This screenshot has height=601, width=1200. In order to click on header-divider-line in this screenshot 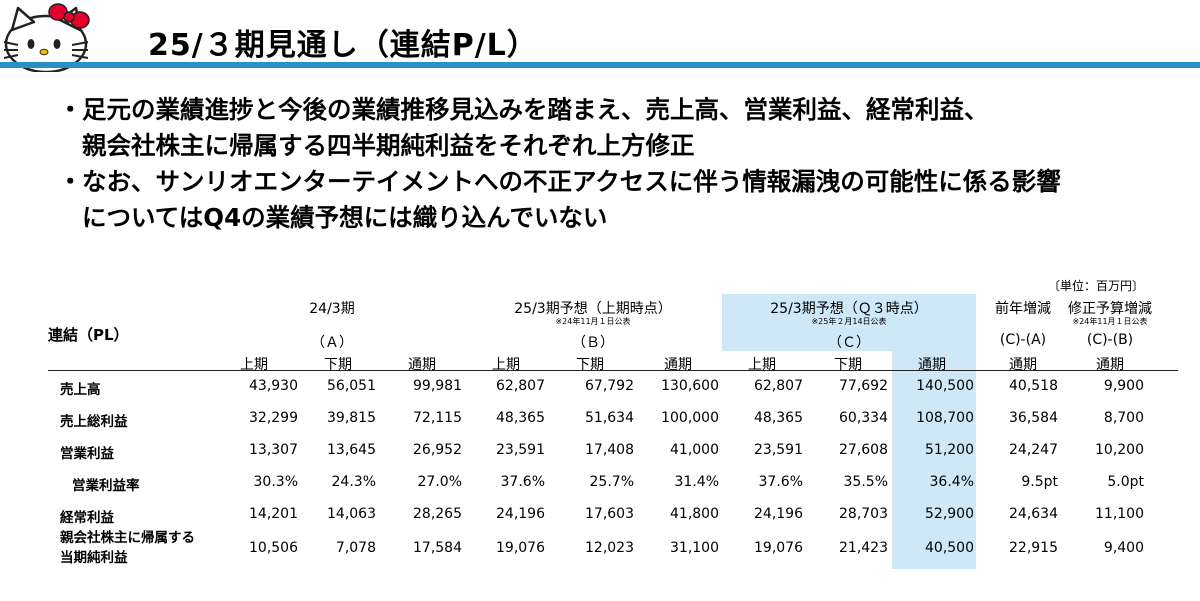, I will do `click(613, 370)`.